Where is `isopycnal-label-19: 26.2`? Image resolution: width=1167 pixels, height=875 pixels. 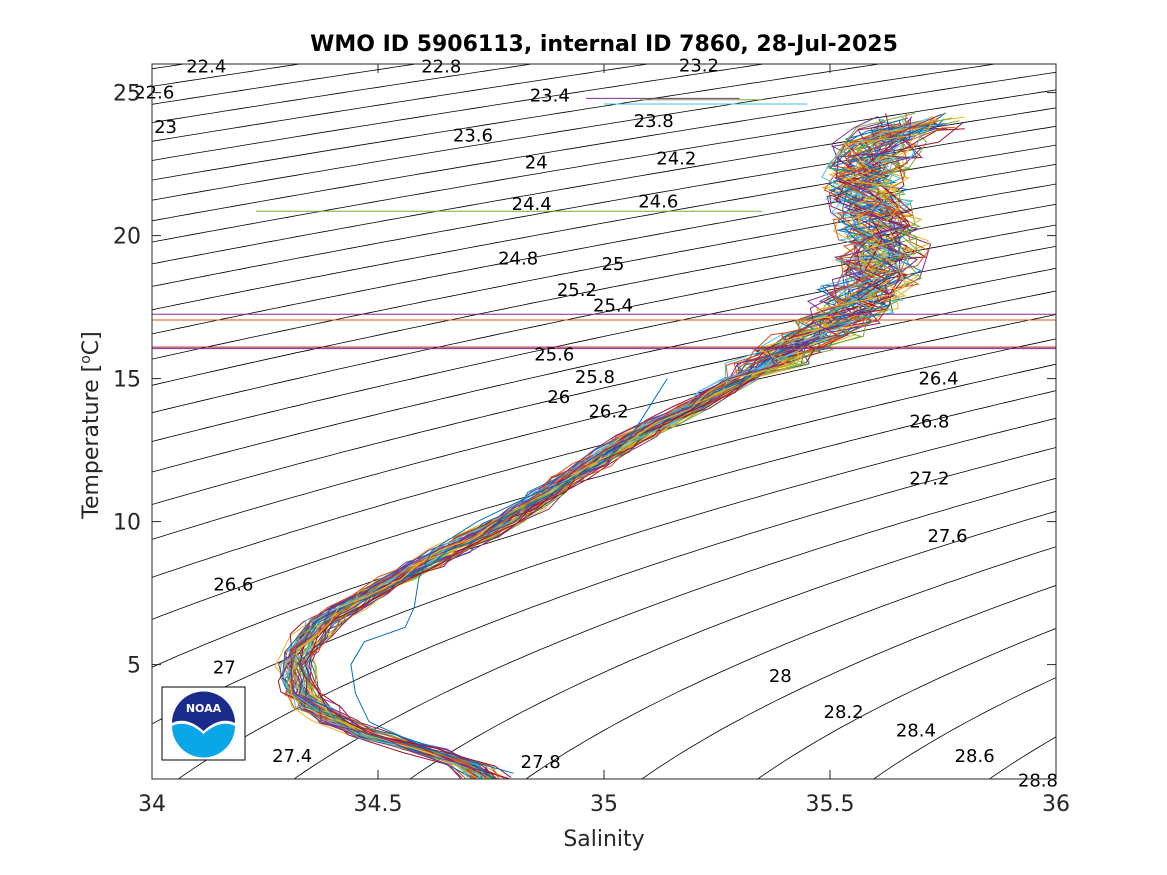
isopycnal-label-19: 26.2 is located at coordinates (608, 411).